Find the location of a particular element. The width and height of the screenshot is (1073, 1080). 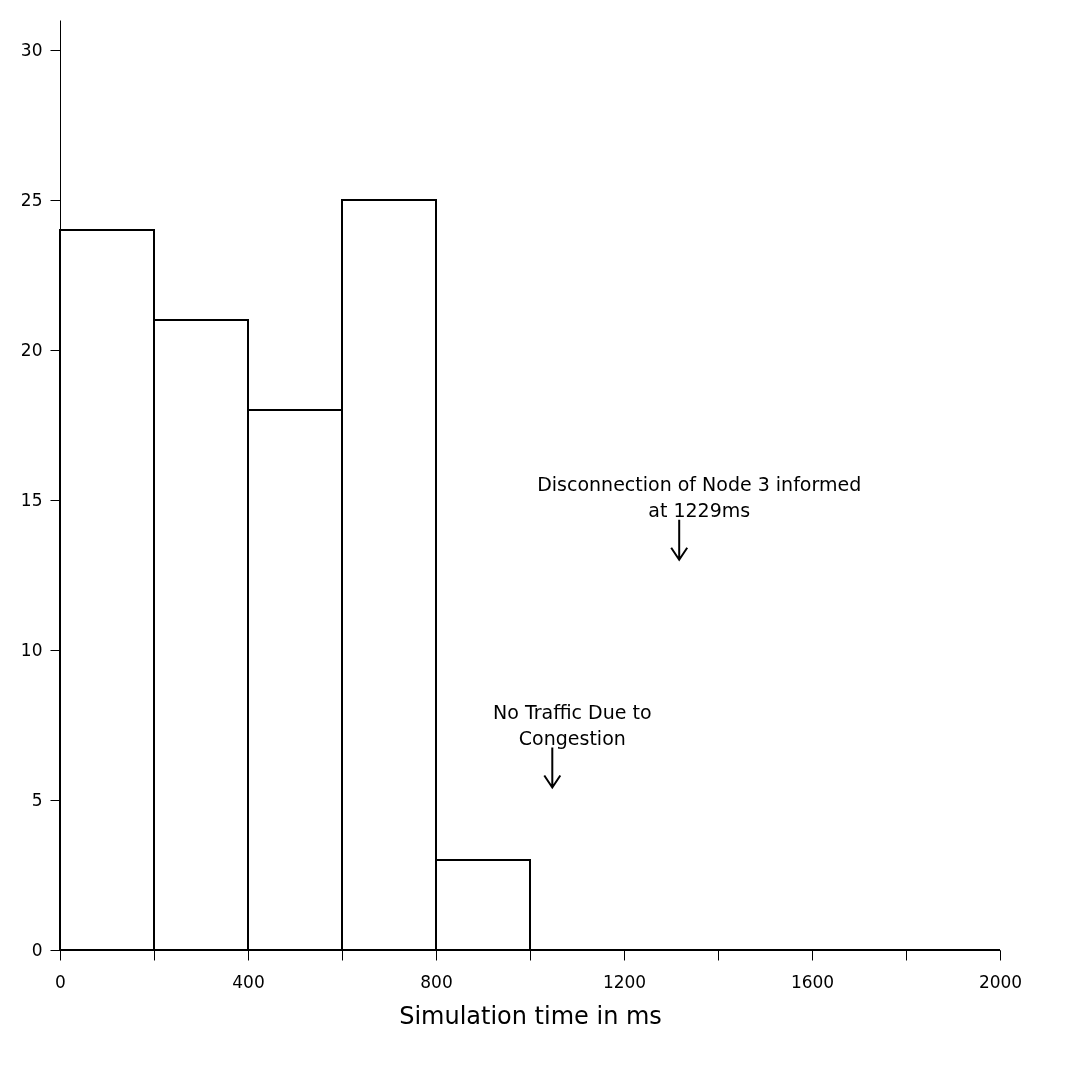

x-tick-label: 1200 is located at coordinates (624, 981).